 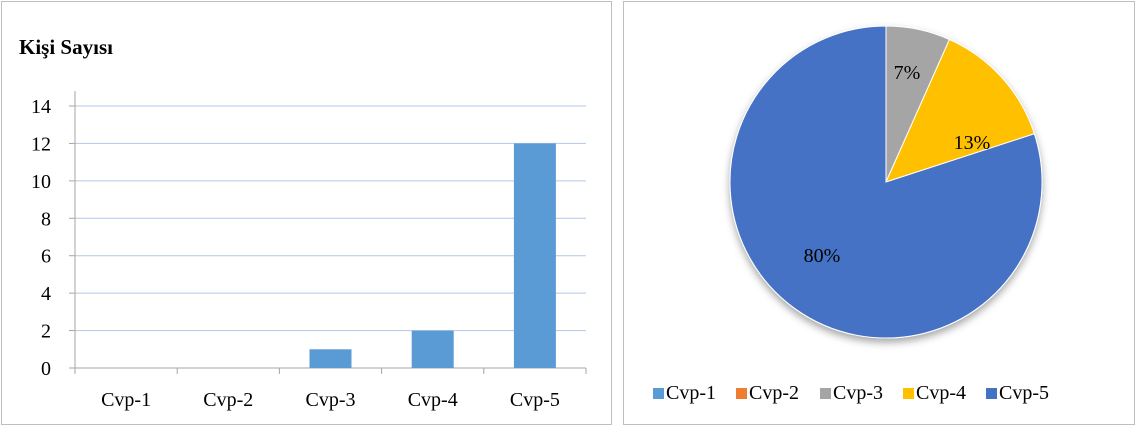 I want to click on y-tick-label: 2, so click(x=46, y=332).